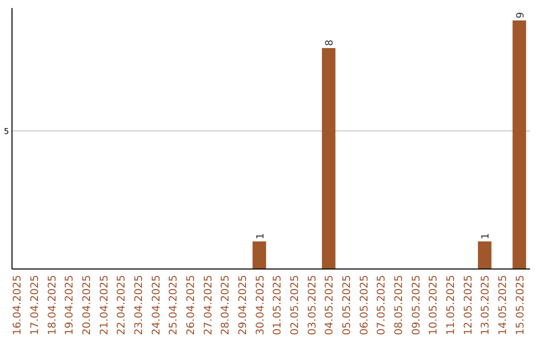  Describe the element at coordinates (243, 305) in the screenshot. I see `x-tick-label: 29.04.2025` at that location.